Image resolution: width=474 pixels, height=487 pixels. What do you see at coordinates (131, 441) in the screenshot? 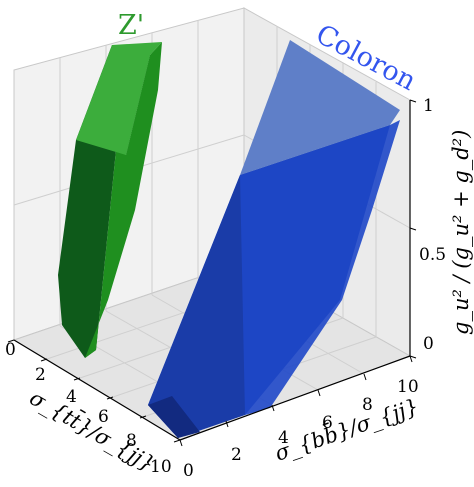
I see `x-tick-4: 8` at bounding box center [131, 441].